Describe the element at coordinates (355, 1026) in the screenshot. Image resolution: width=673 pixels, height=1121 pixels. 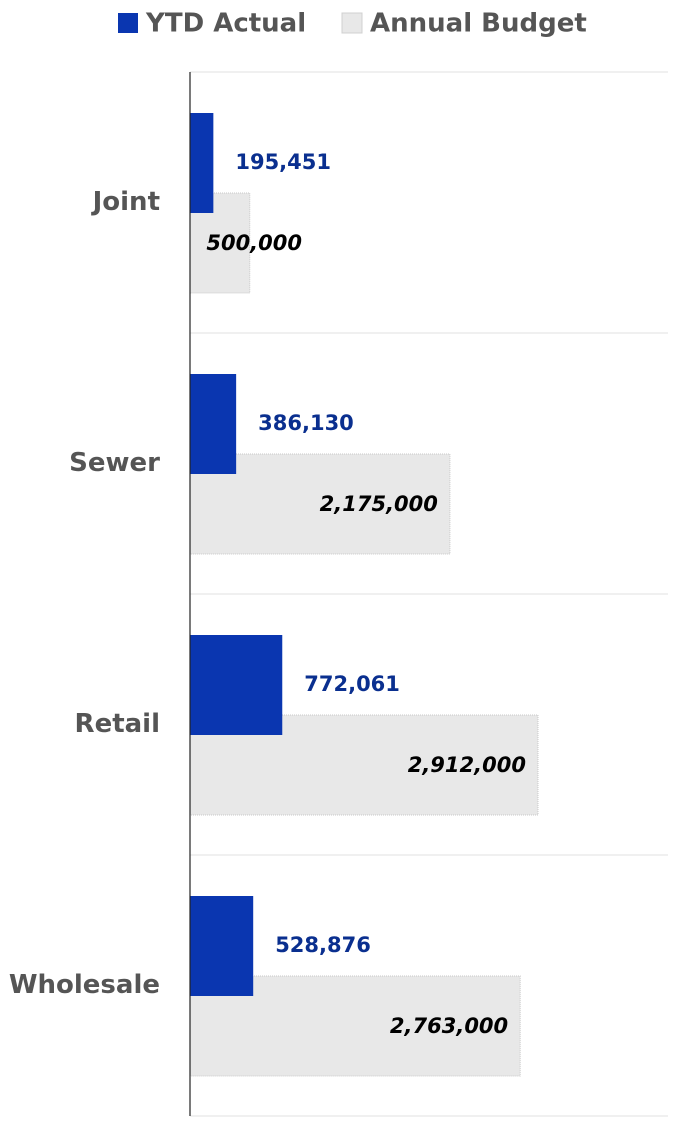
I see `budget-bar` at that location.